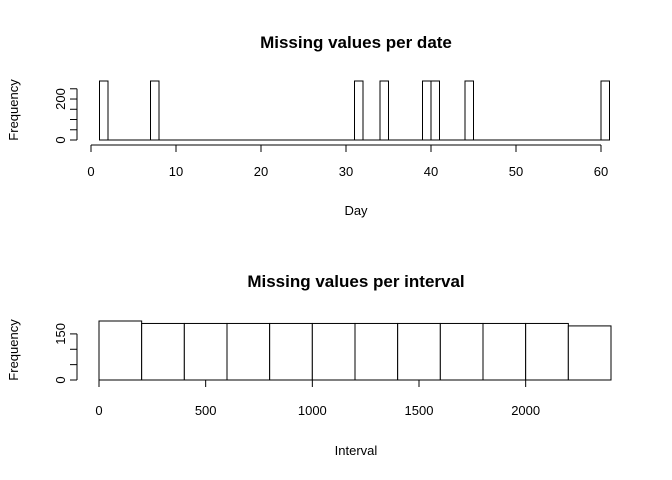  I want to click on x-tick-label: 1500, so click(419, 410).